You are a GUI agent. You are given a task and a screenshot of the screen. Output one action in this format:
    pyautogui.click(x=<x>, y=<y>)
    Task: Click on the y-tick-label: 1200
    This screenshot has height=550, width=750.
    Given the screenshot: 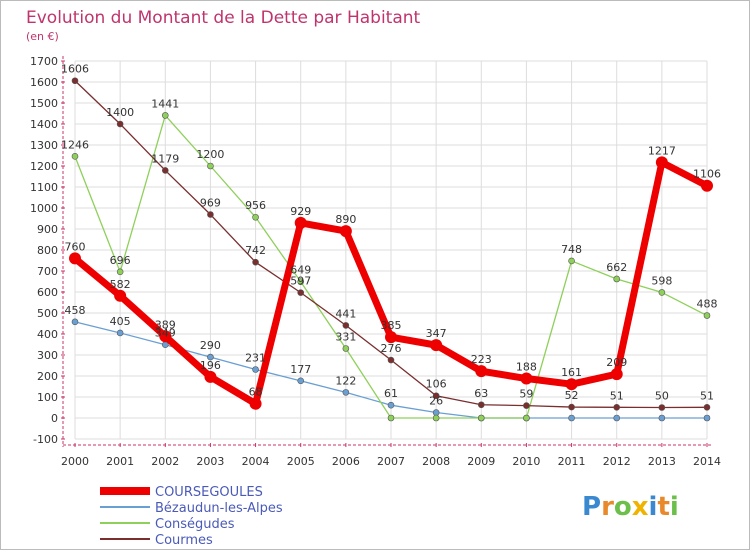 What is the action you would take?
    pyautogui.click(x=44, y=166)
    